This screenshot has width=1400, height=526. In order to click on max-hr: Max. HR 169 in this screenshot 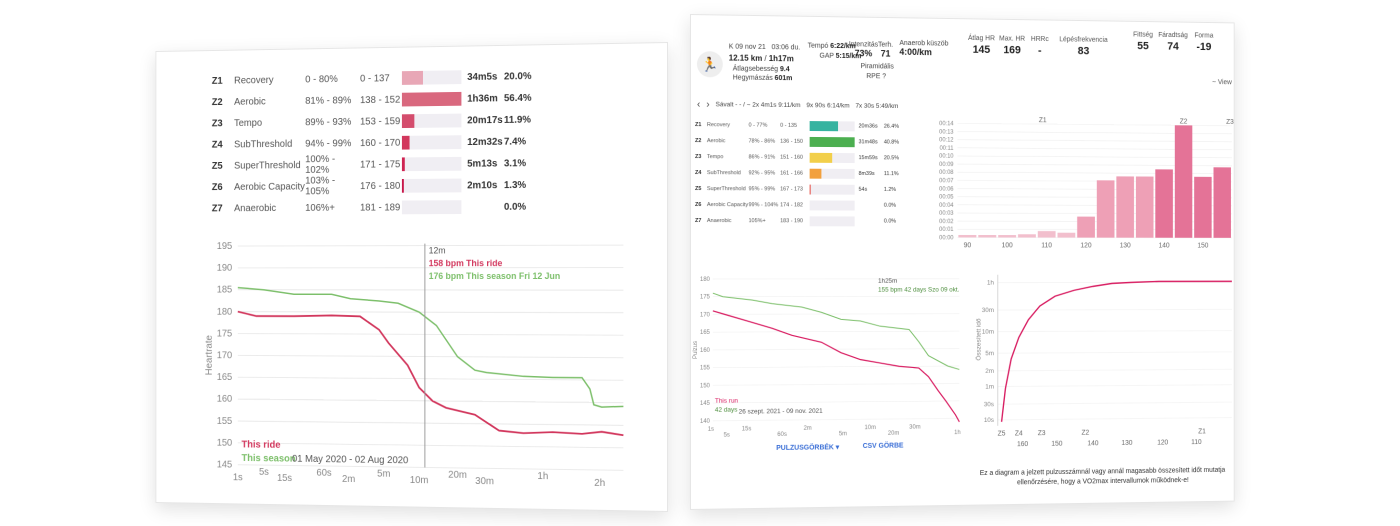, I will do `click(1012, 46)`.